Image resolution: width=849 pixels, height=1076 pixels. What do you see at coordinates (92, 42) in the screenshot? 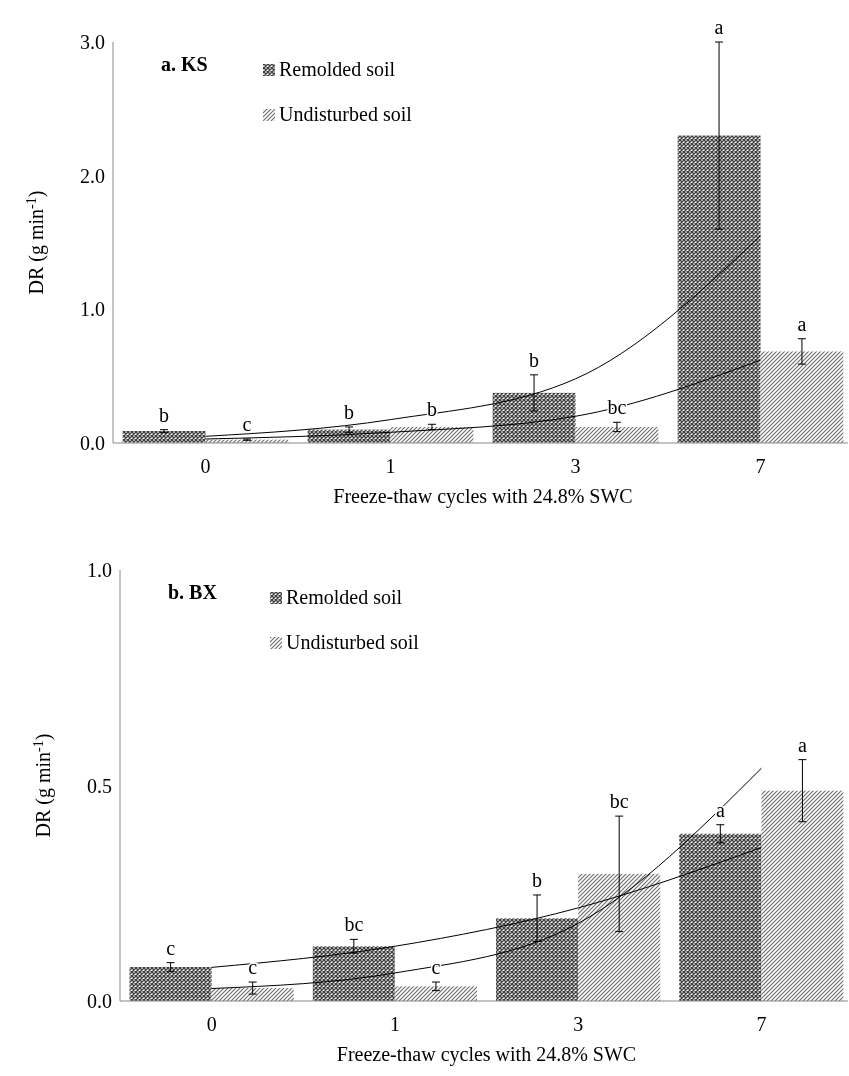
I see `y-tick-label: 3.0` at bounding box center [92, 42].